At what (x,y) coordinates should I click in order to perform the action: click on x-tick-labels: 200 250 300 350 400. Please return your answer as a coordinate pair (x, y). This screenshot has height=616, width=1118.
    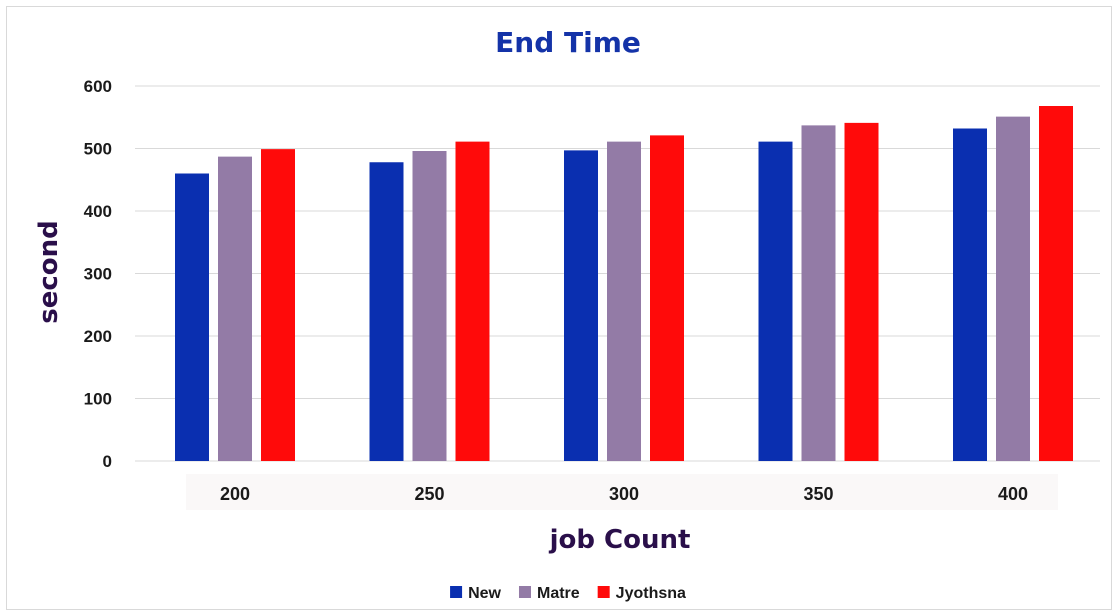
    Looking at the image, I should click on (624, 494).